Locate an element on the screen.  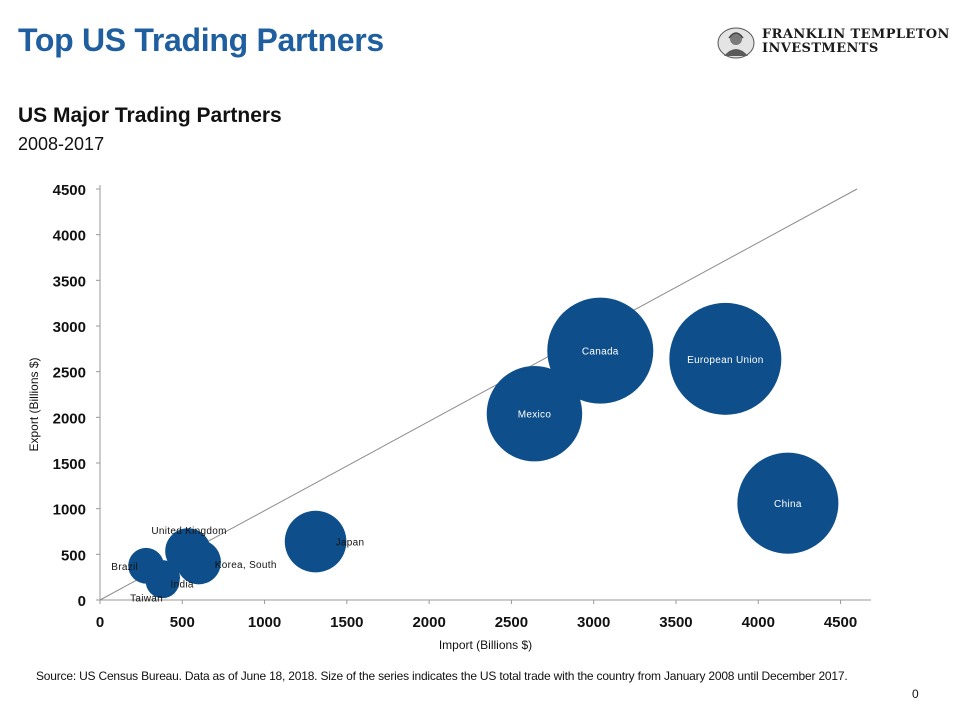
bubble-label-taiwan: Taiwan is located at coordinates (146, 598).